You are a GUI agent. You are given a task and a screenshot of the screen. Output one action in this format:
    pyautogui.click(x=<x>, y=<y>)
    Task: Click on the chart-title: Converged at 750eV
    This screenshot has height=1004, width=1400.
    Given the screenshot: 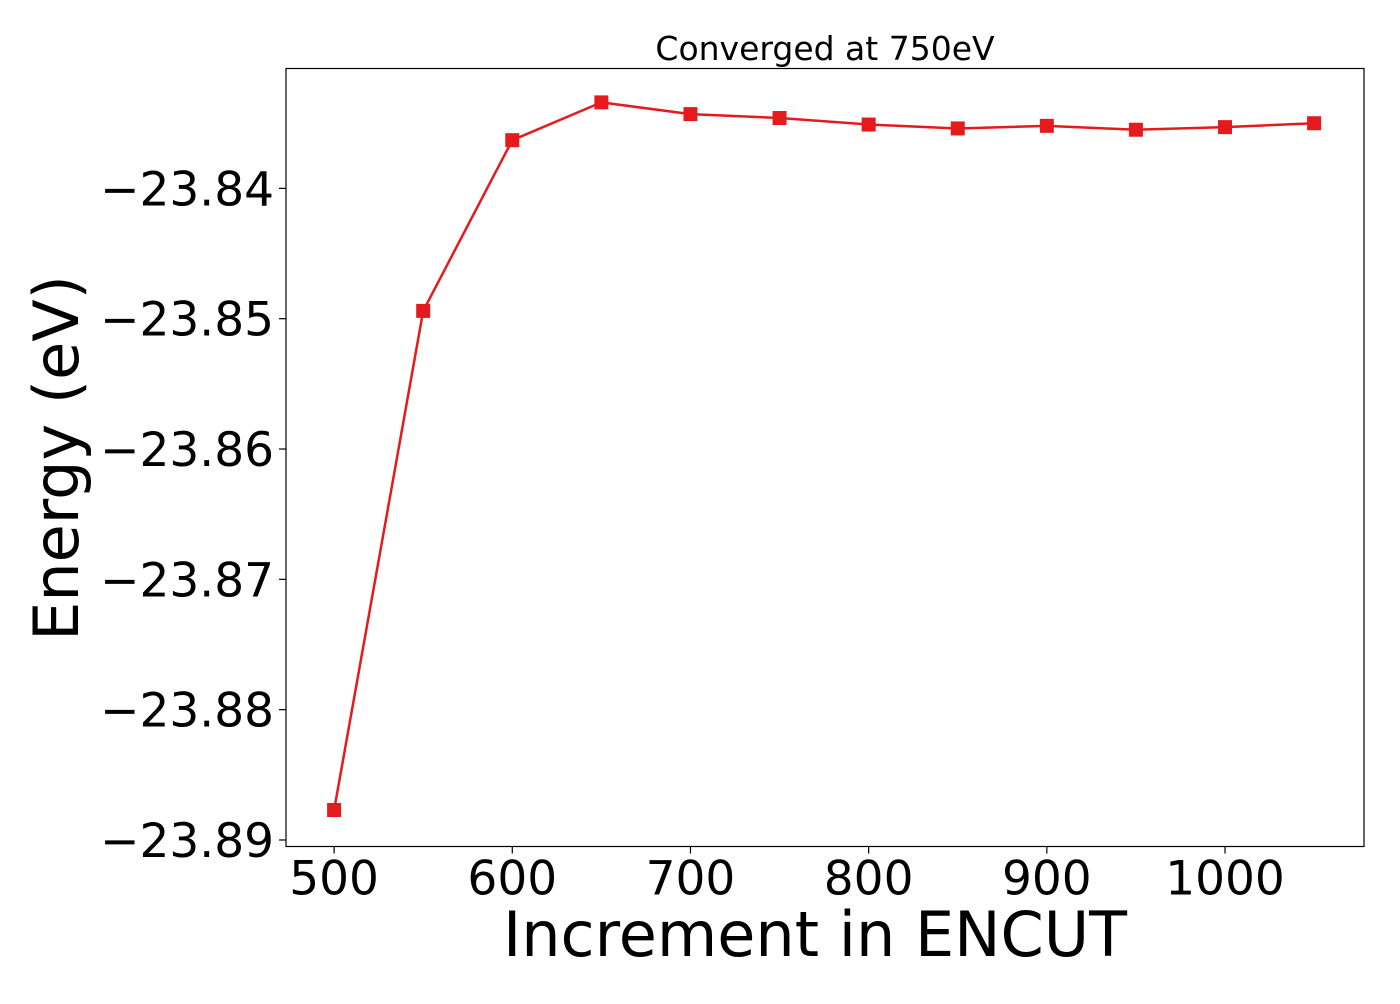 What is the action you would take?
    pyautogui.click(x=825, y=48)
    